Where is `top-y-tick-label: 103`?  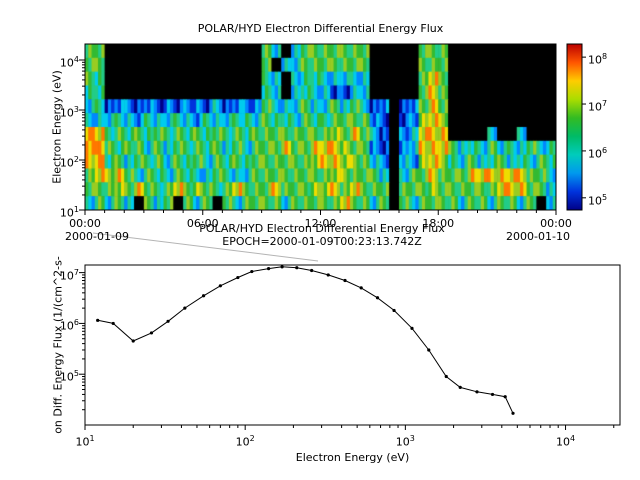
top-y-tick-label: 103 is located at coordinates (69, 112).